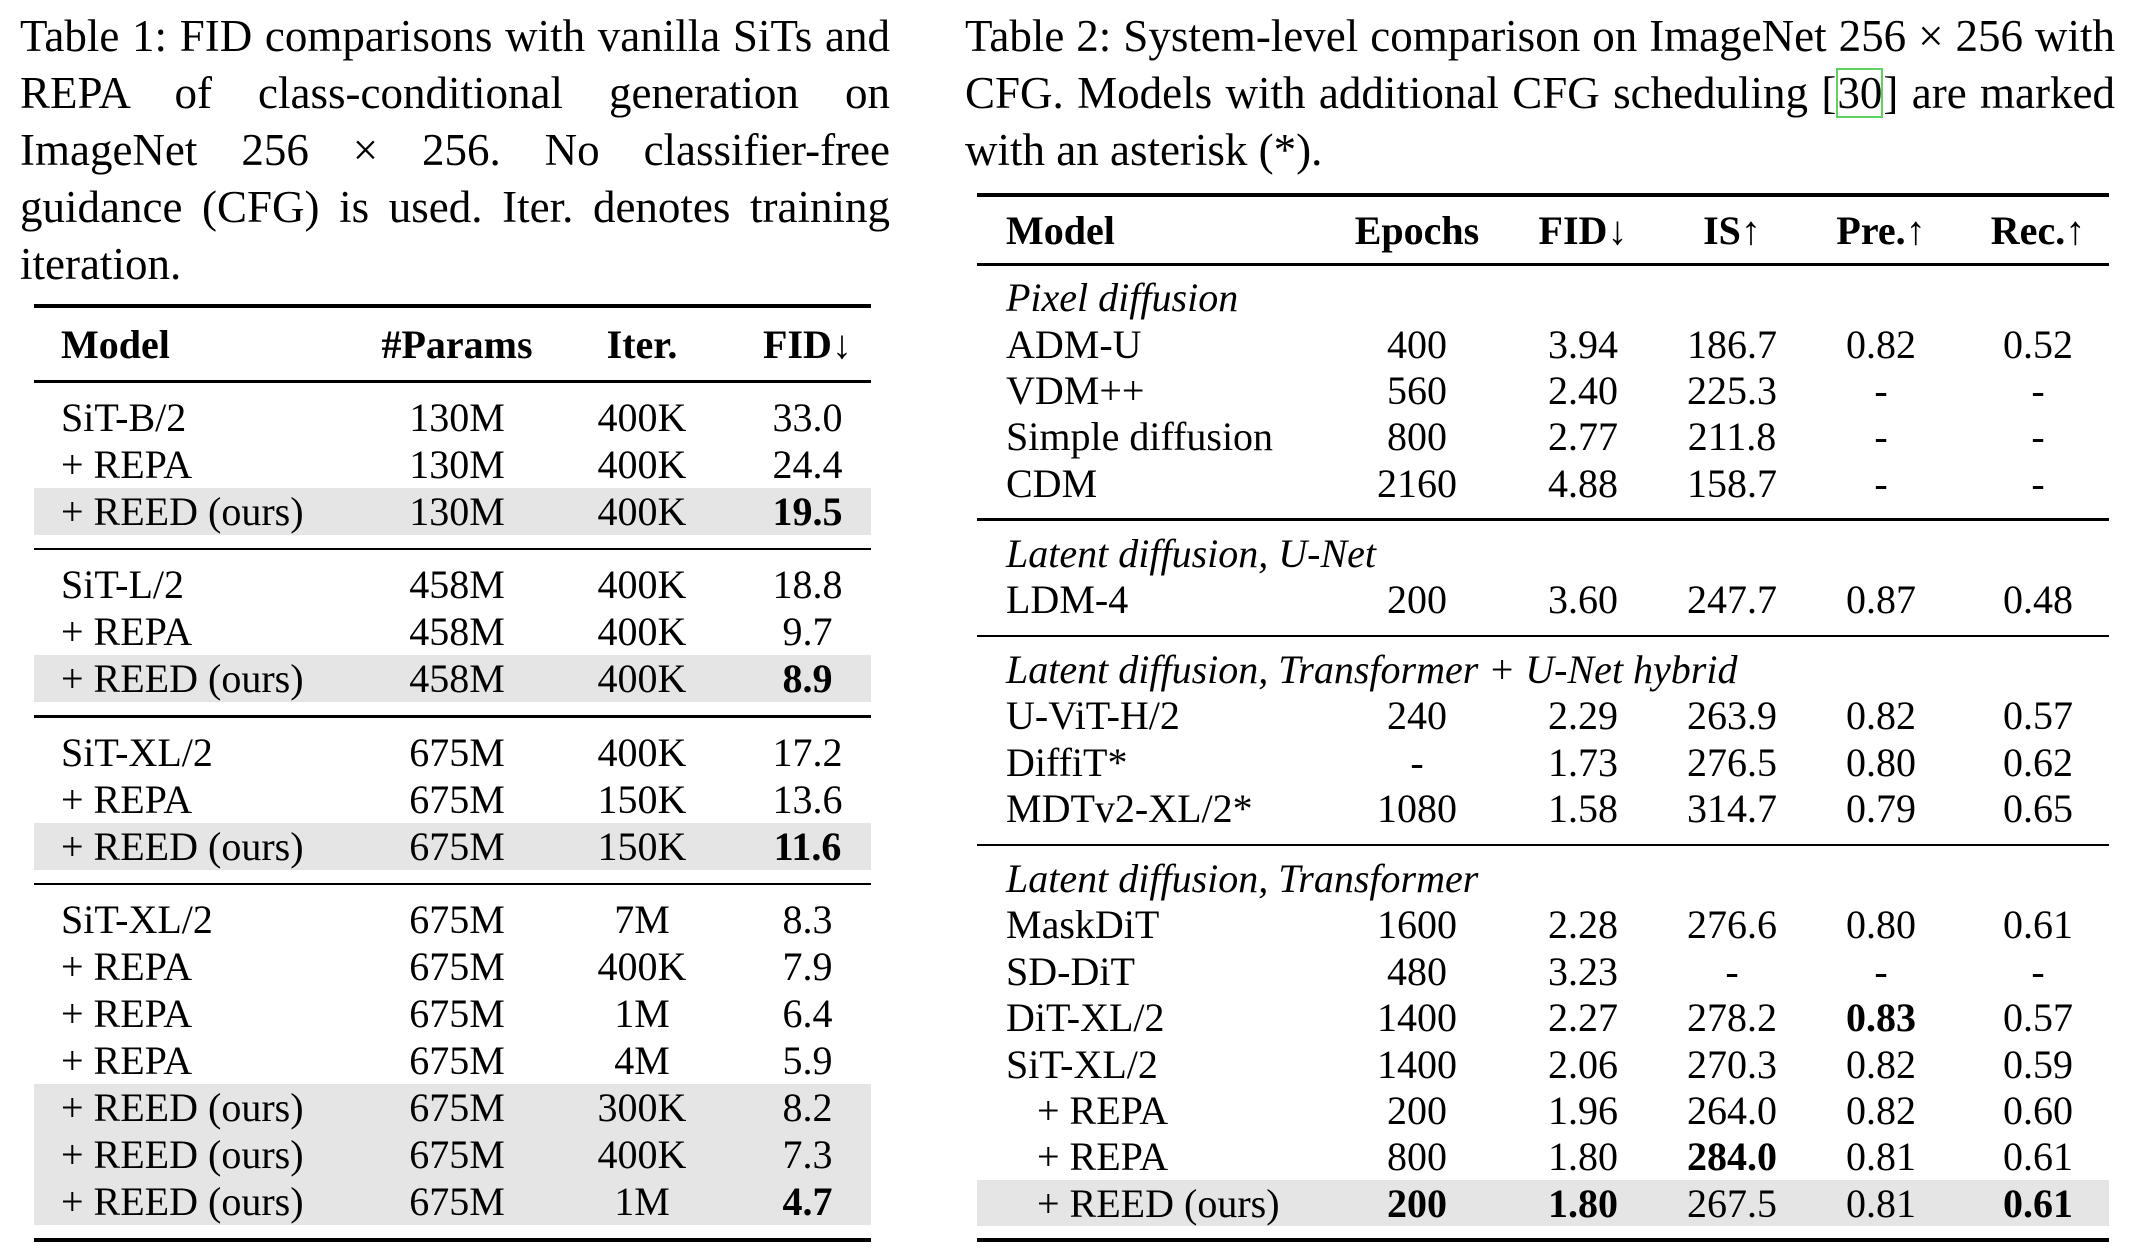 Image resolution: width=2130 pixels, height=1254 pixels. I want to click on group-title-row: Latent diffusion, Transformer, so click(1543, 878).